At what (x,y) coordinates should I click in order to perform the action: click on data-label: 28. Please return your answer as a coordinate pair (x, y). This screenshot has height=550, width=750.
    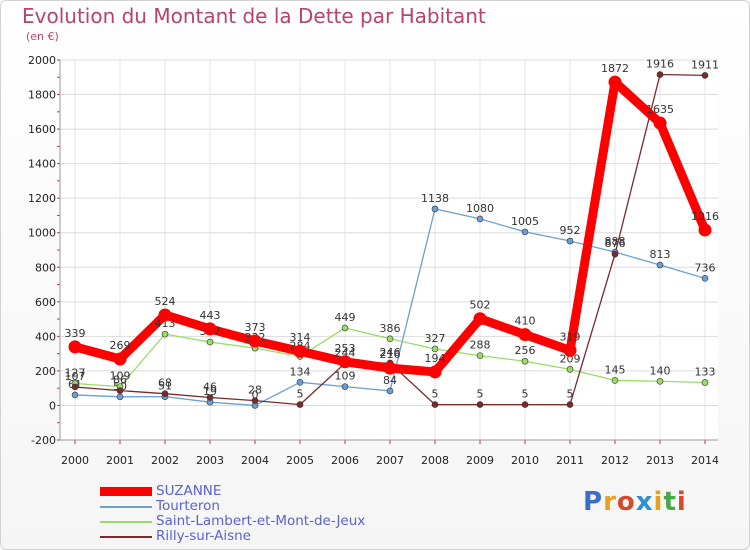
    Looking at the image, I should click on (255, 390).